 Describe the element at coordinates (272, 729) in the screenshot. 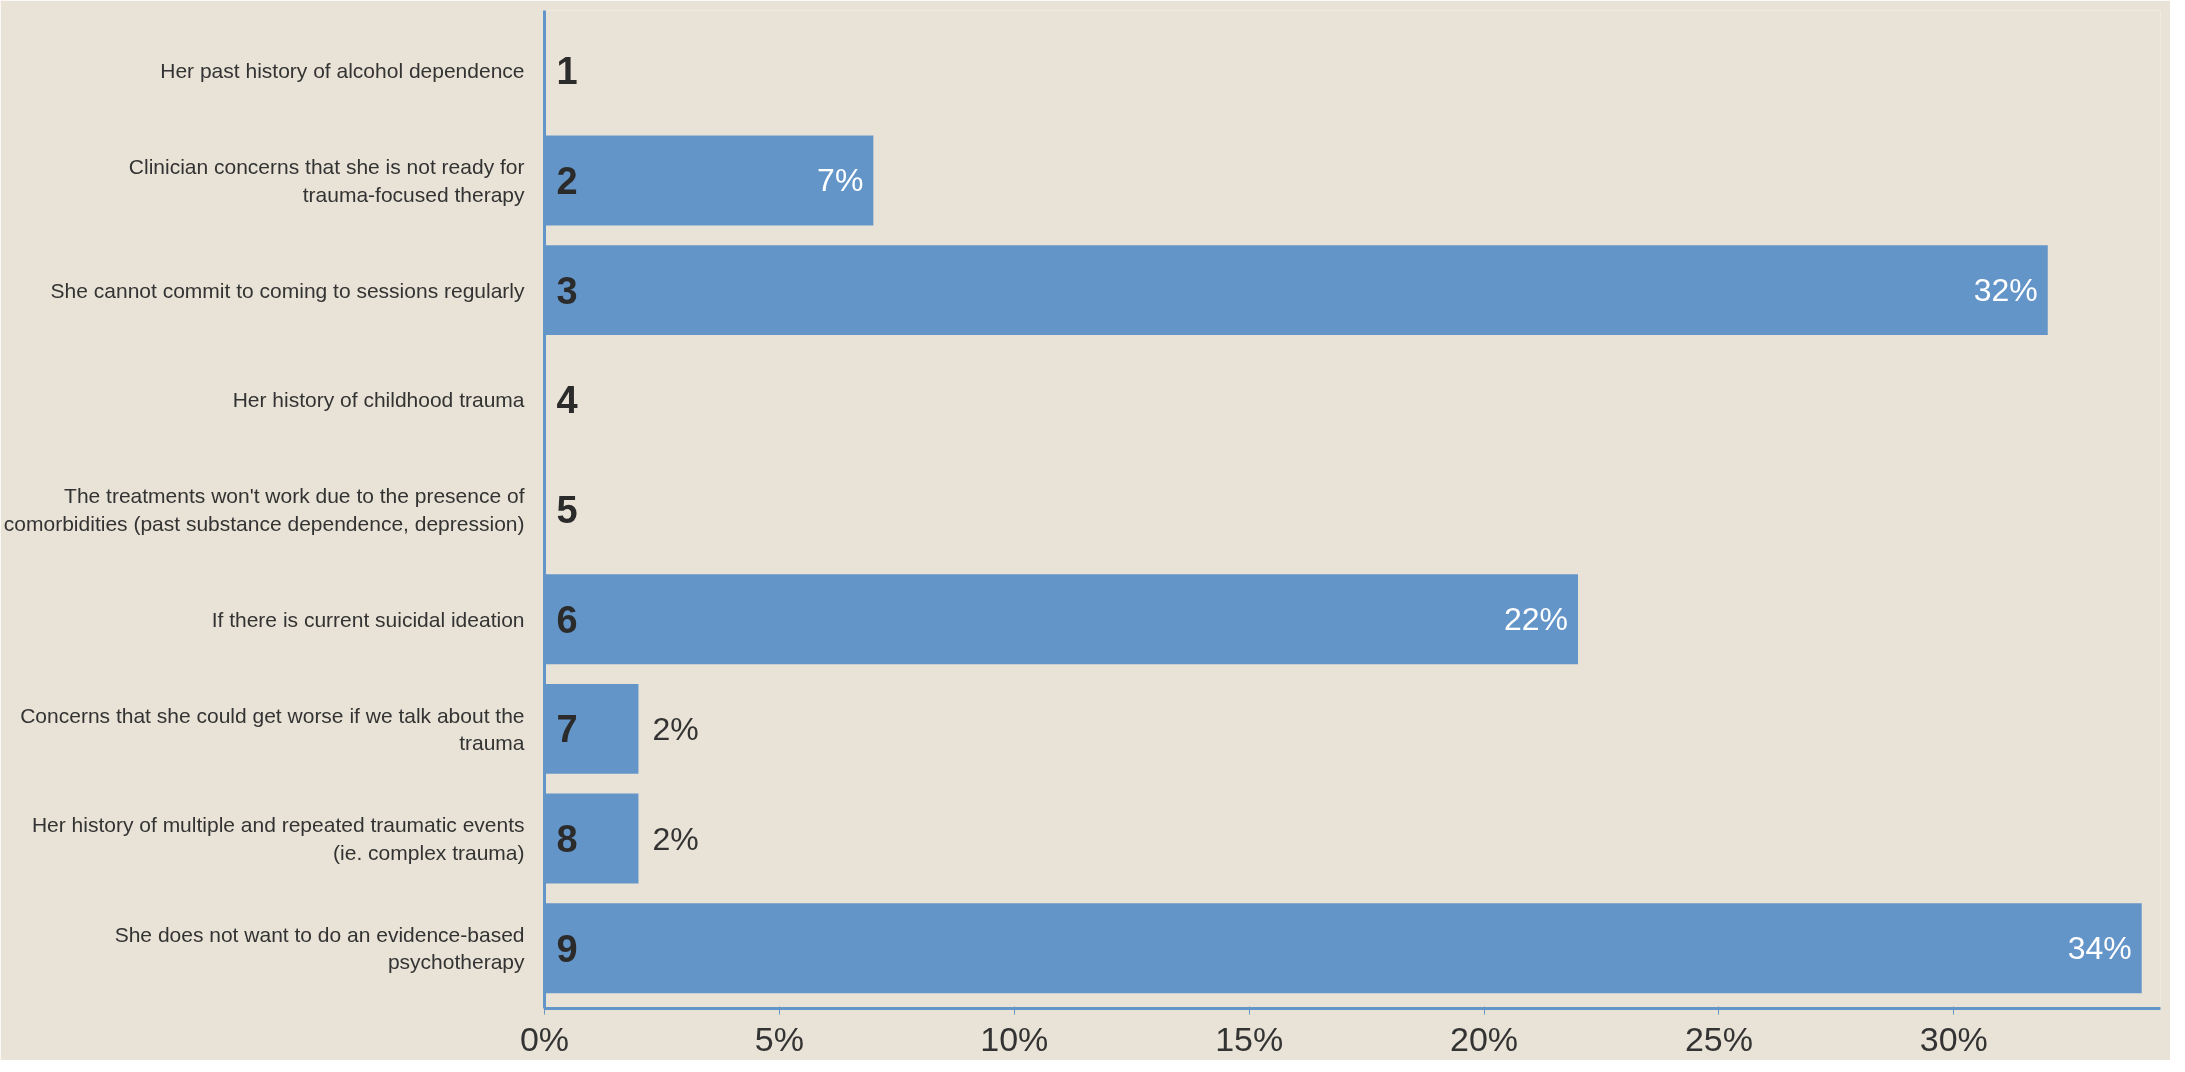

I see `y-tick-label: Concerns that she could get worse if we talk about the trauma` at that location.